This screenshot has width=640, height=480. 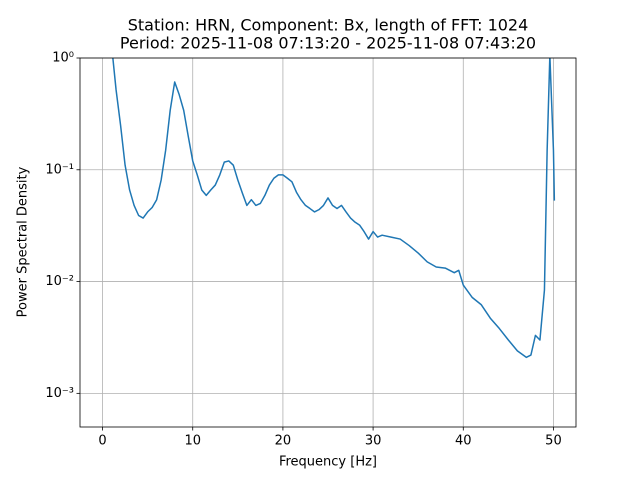 I want to click on x-tick-label: 30, so click(x=373, y=441).